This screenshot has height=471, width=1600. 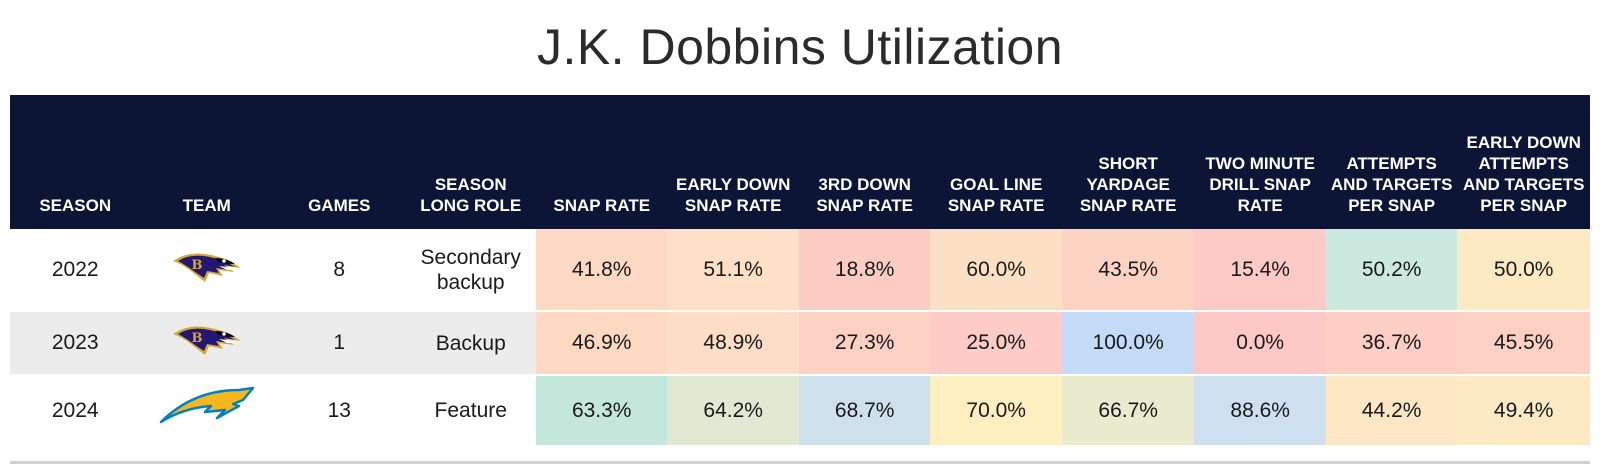 I want to click on team-cell, so click(x=206, y=410).